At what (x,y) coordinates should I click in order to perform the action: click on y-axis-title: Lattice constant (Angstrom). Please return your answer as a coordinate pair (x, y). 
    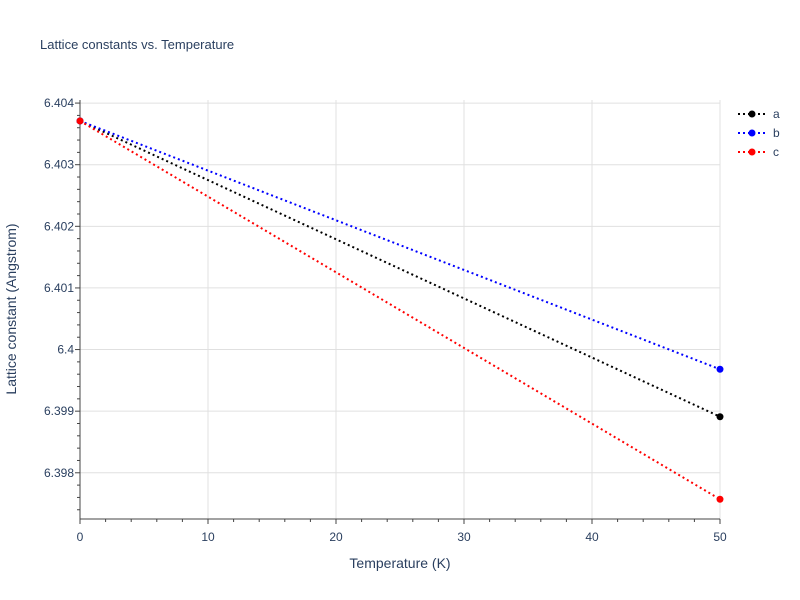
    Looking at the image, I should click on (11, 308).